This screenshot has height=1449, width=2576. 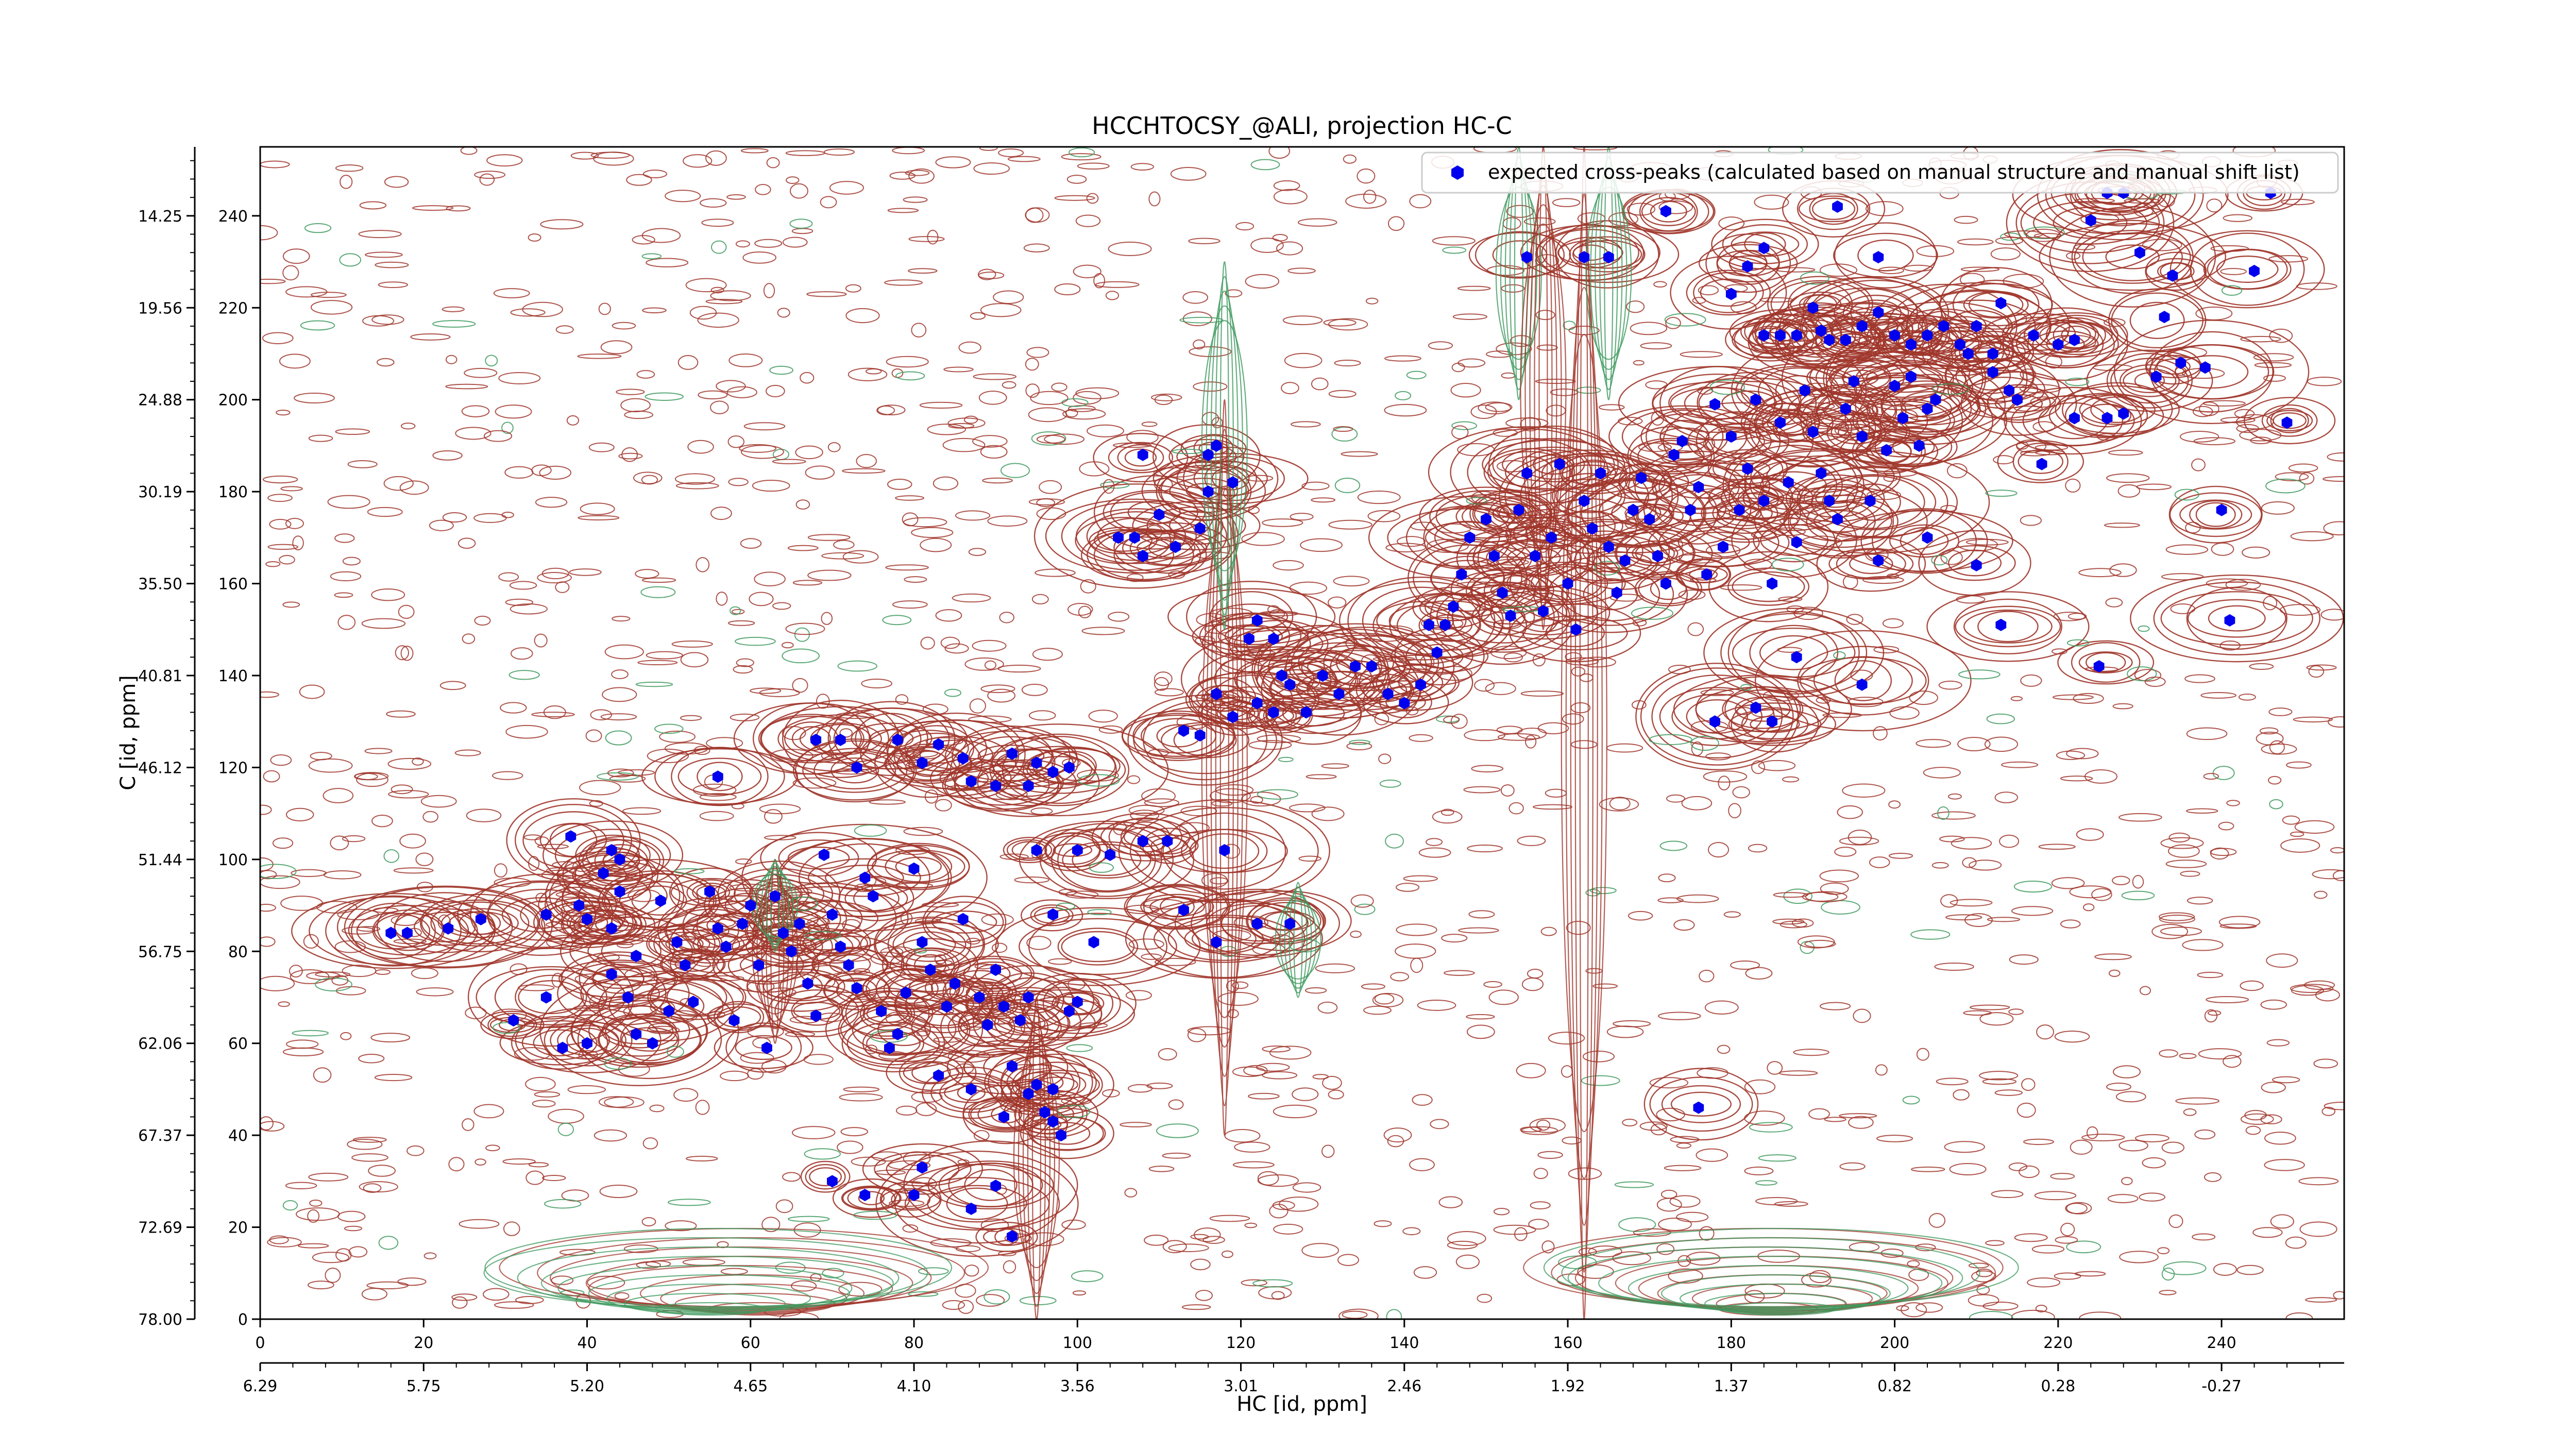 What do you see at coordinates (718, 1267) in the screenshot?
I see `edge-ridge-contour` at bounding box center [718, 1267].